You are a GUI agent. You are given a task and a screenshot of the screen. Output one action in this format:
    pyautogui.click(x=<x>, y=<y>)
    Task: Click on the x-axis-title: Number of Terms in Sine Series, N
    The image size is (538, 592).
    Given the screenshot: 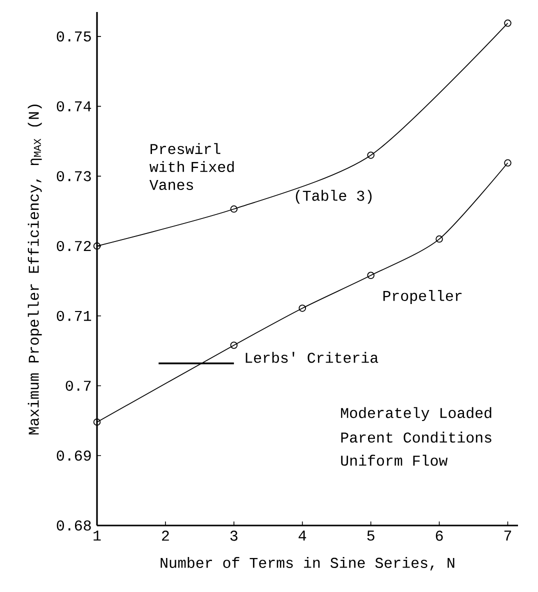 What is the action you would take?
    pyautogui.click(x=307, y=563)
    